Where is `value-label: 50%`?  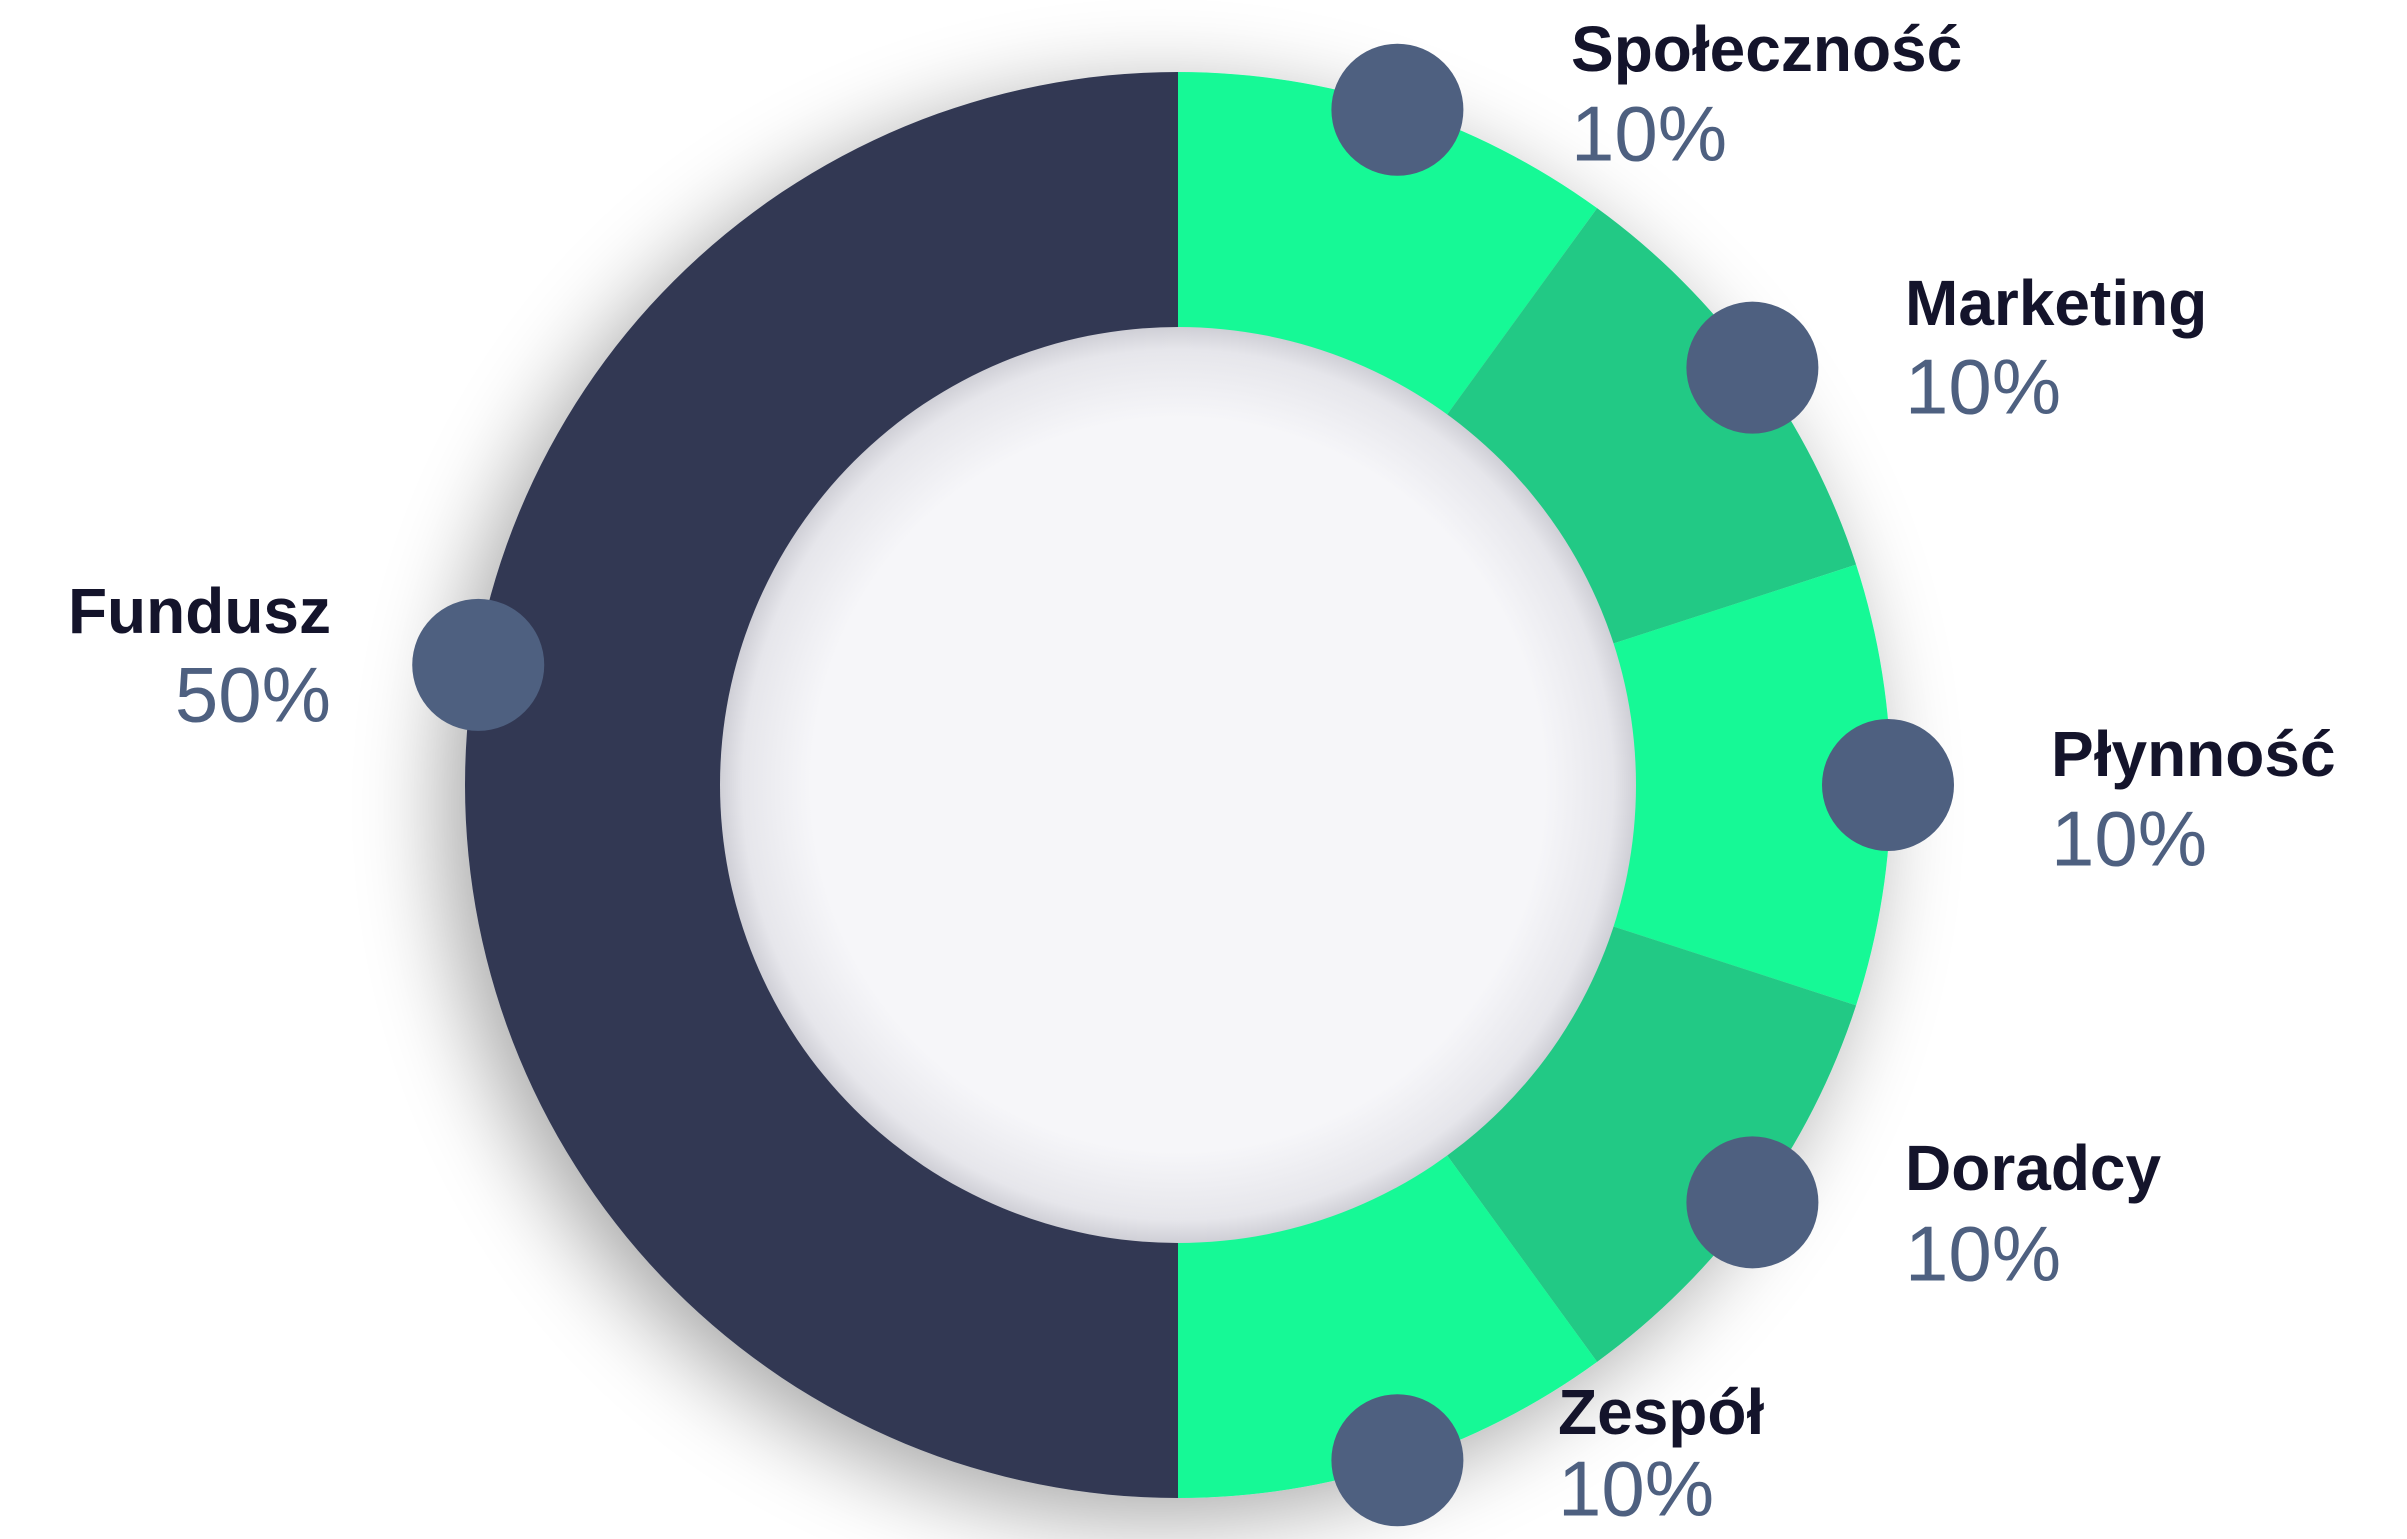
value-label: 50% is located at coordinates (253, 695).